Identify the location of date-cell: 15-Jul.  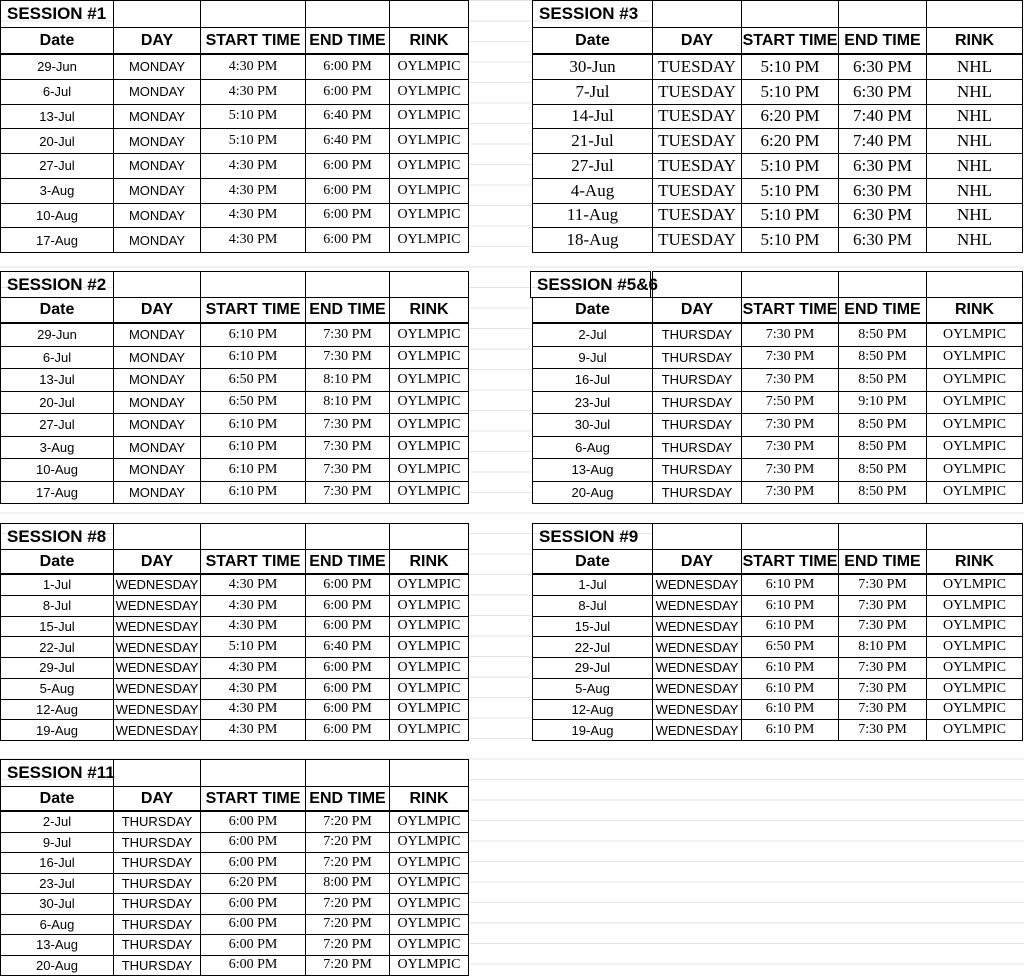
(592, 626).